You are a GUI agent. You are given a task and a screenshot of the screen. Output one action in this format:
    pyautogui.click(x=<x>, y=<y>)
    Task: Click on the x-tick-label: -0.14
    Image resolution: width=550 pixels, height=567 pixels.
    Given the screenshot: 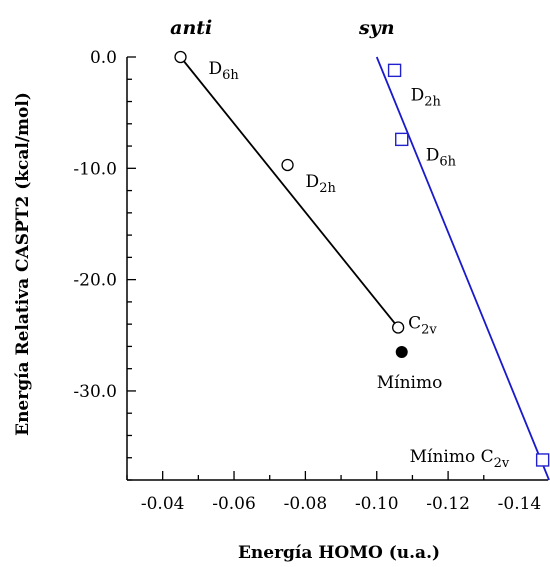 What is the action you would take?
    pyautogui.click(x=520, y=504)
    